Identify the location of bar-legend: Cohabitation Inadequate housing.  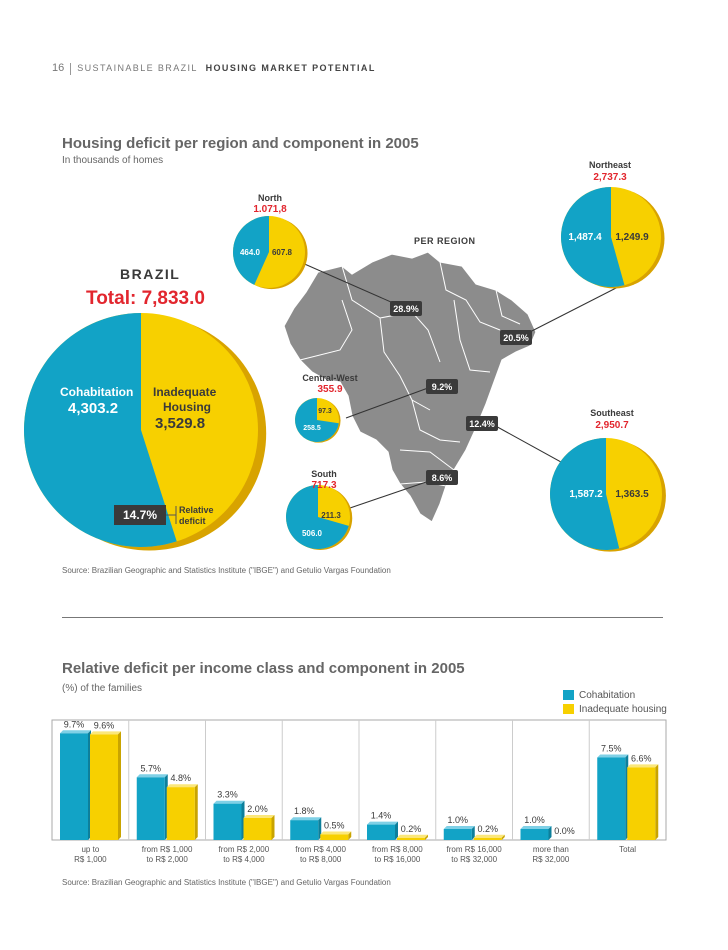
(615, 702).